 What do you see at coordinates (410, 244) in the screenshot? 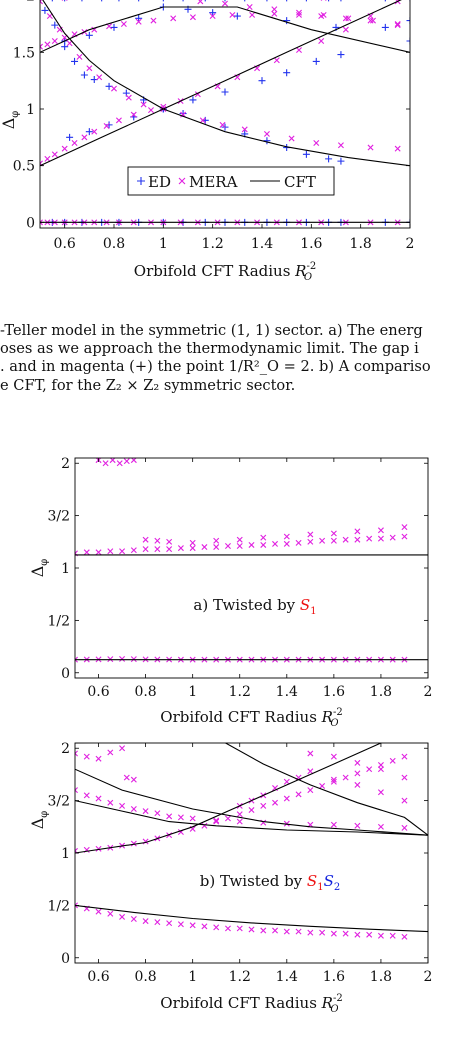
I see `x-tick-label: 2` at bounding box center [410, 244].